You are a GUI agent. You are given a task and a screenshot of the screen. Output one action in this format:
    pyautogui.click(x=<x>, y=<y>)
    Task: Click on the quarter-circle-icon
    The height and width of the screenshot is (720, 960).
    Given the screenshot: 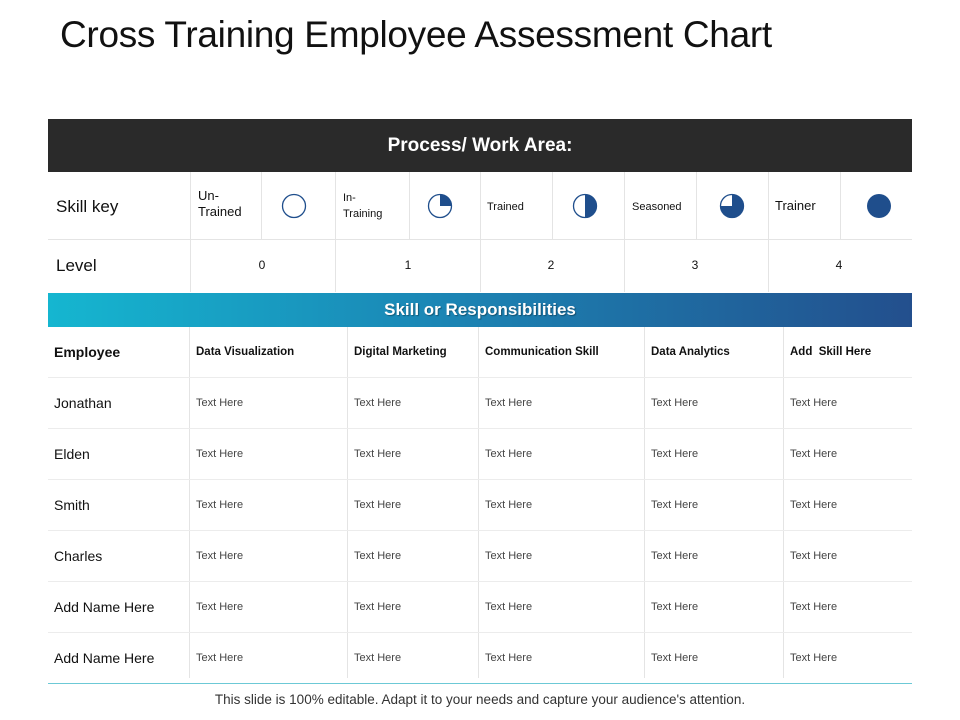 What is the action you would take?
    pyautogui.click(x=440, y=206)
    